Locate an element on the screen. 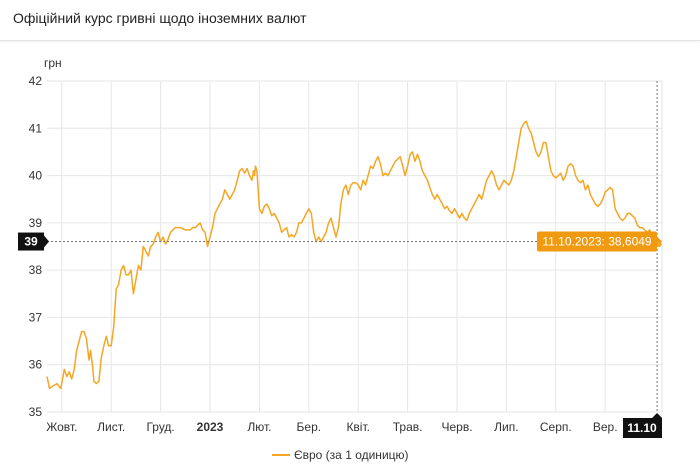 The height and width of the screenshot is (468, 700). x-tick-label: Квіт. is located at coordinates (358, 427).